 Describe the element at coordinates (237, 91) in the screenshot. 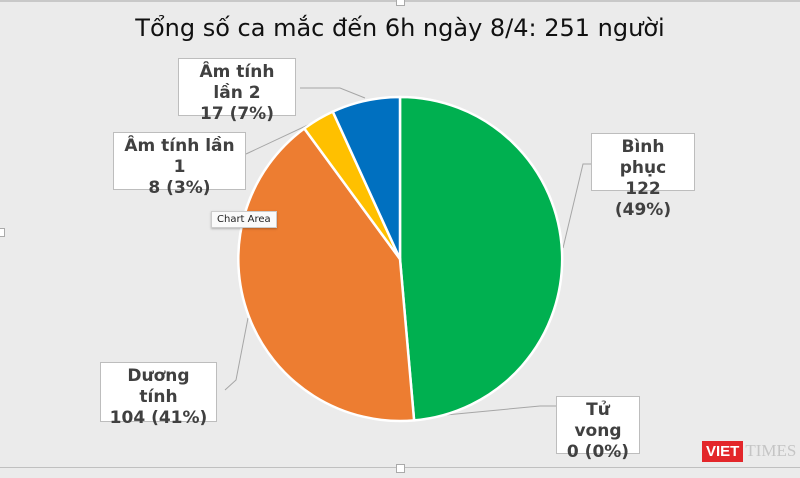

I see `label-am-tinh-2: Âm tính lần 2 17 (7%)` at that location.